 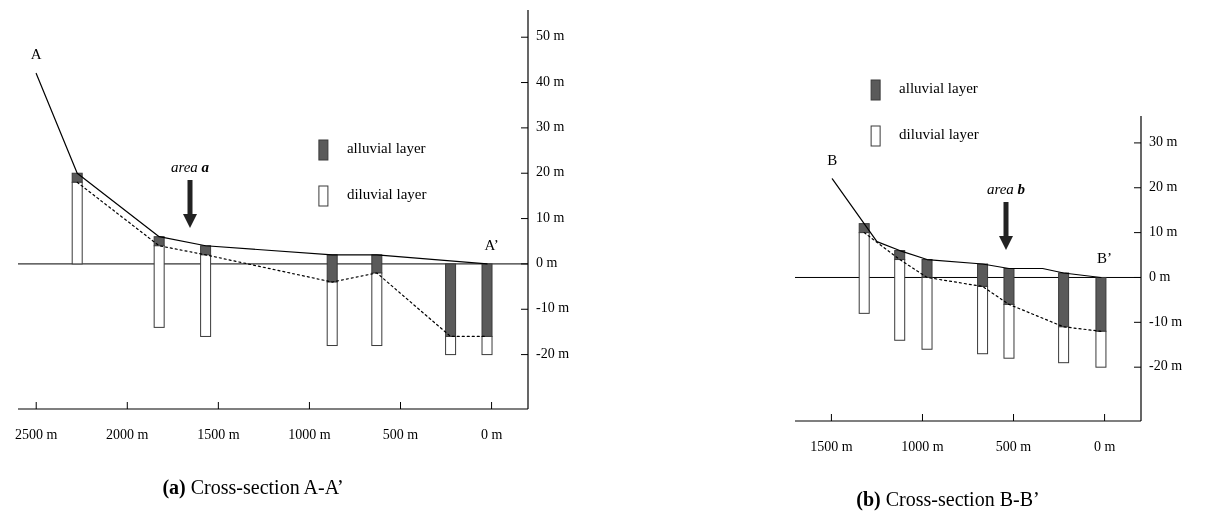 I want to click on x-tick-label: 2000 m, so click(x=127, y=434).